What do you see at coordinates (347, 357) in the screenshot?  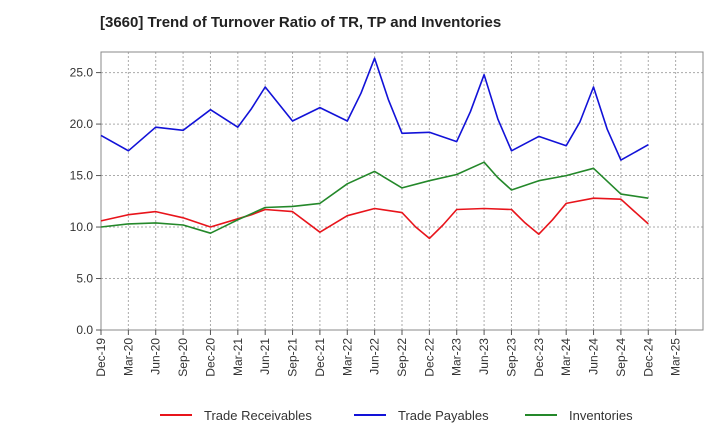 I see `x-tick-label: Mar-22` at bounding box center [347, 357].